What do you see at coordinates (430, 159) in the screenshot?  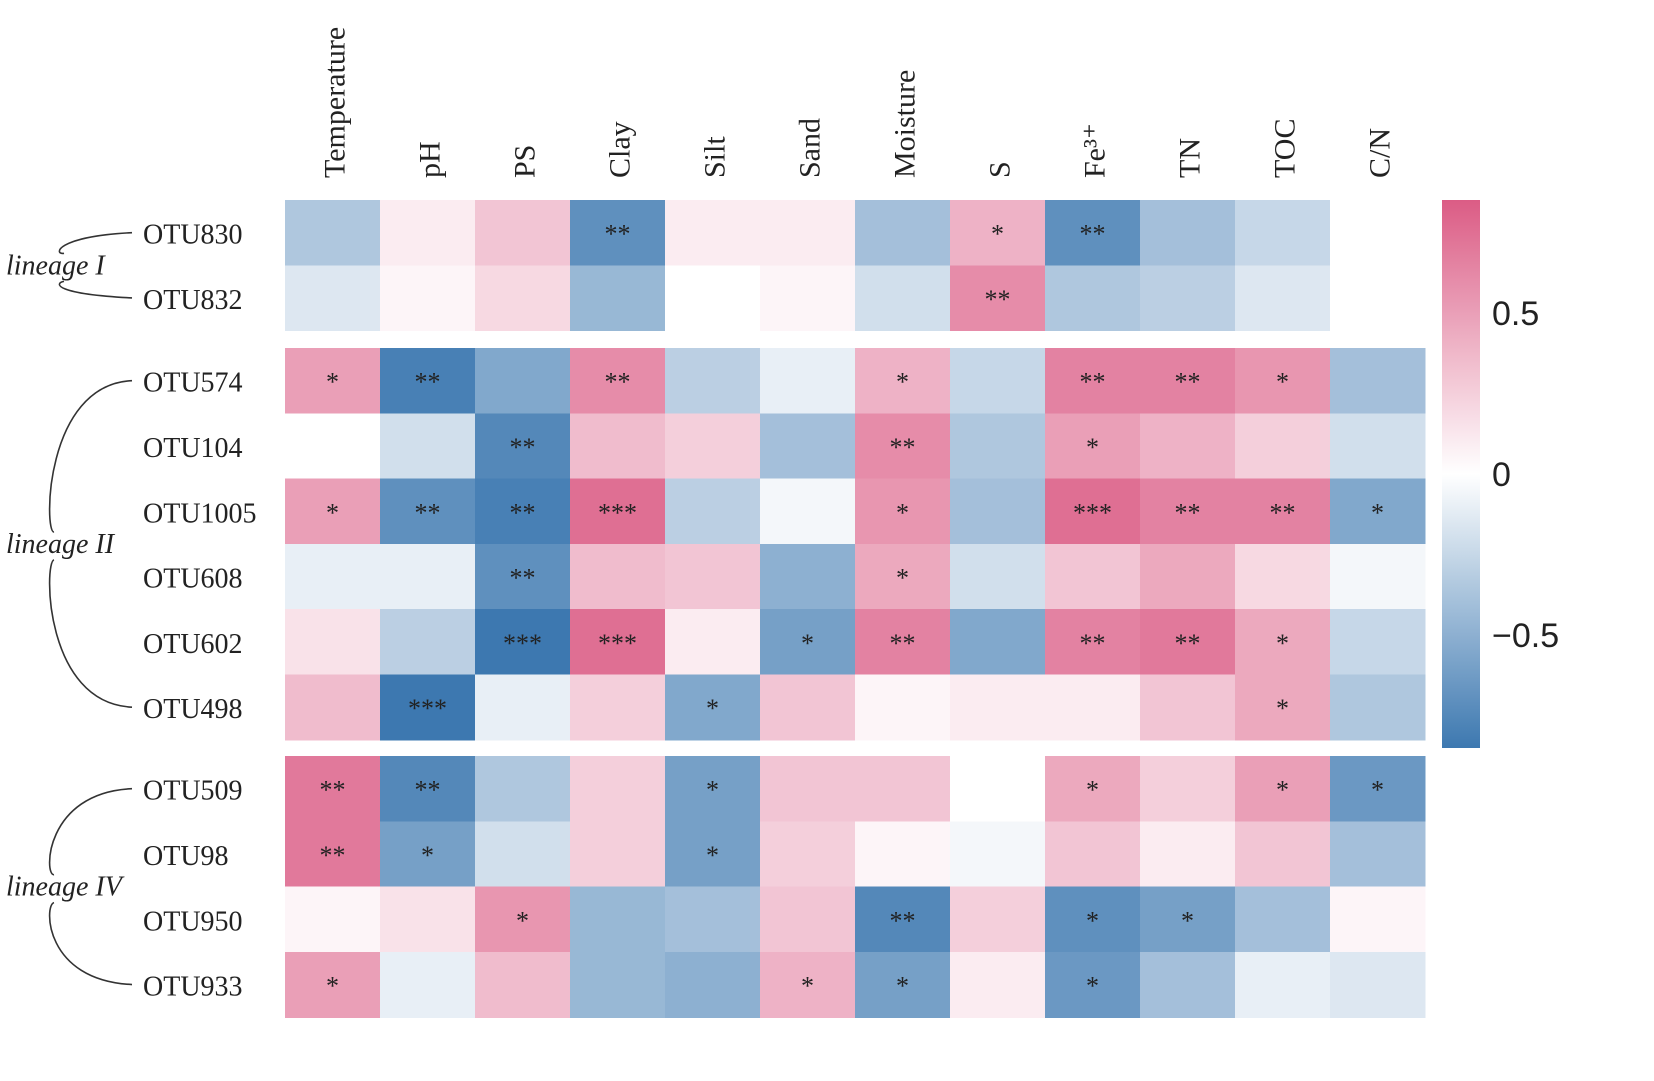 I see `column-header: pH` at bounding box center [430, 159].